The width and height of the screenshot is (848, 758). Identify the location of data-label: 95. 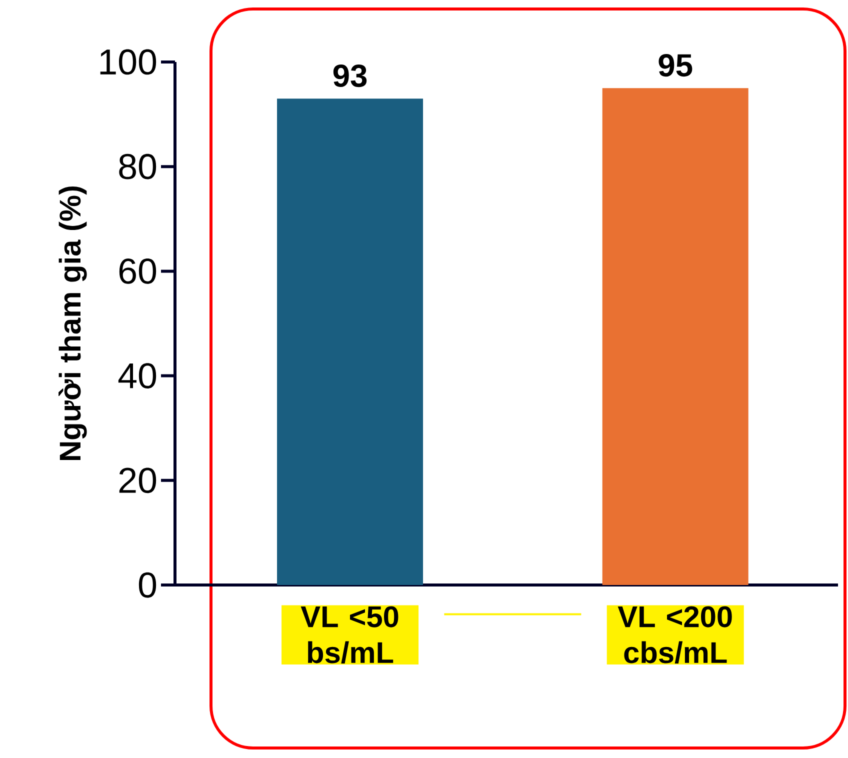
(675, 65).